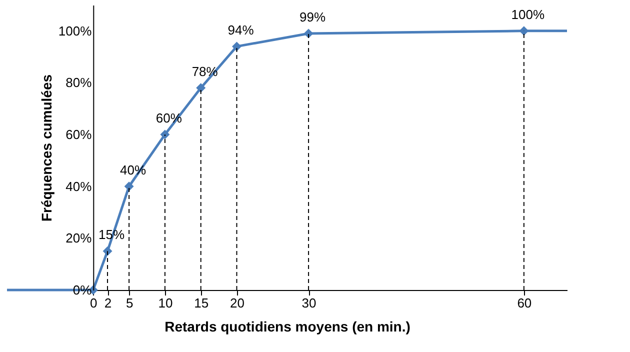 Image resolution: width=630 pixels, height=352 pixels. What do you see at coordinates (528, 14) in the screenshot?
I see `data-label: 100%` at bounding box center [528, 14].